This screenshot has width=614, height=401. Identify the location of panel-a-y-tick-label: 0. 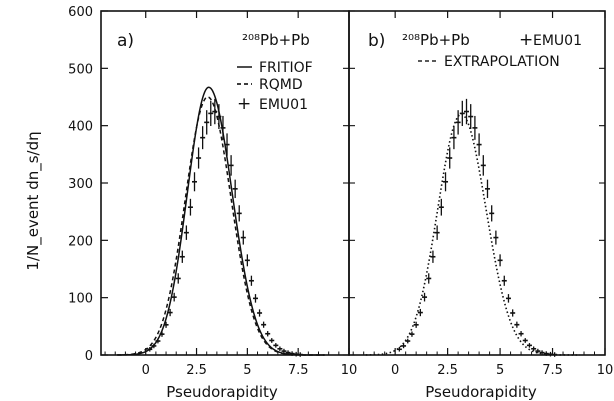
(89, 356).